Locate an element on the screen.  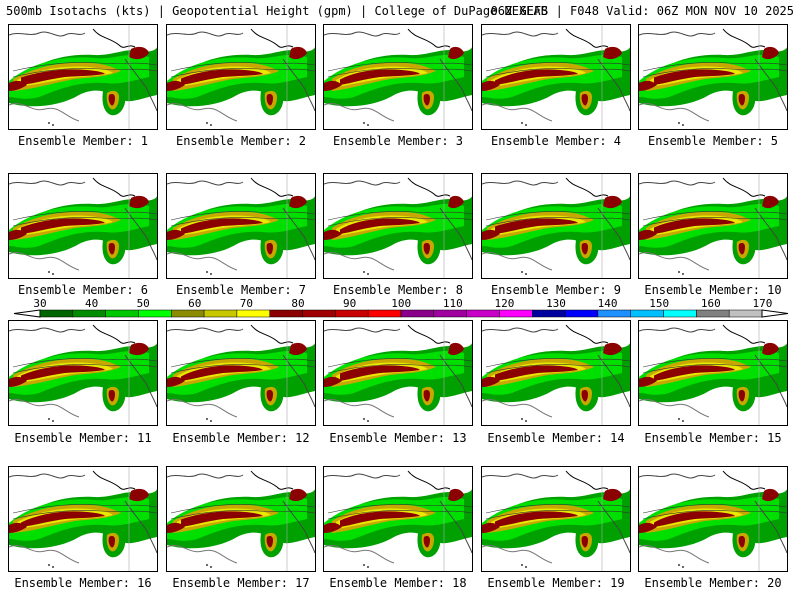
ensemble-member-label: Ensemble Member: 19 is located at coordinates (556, 583).